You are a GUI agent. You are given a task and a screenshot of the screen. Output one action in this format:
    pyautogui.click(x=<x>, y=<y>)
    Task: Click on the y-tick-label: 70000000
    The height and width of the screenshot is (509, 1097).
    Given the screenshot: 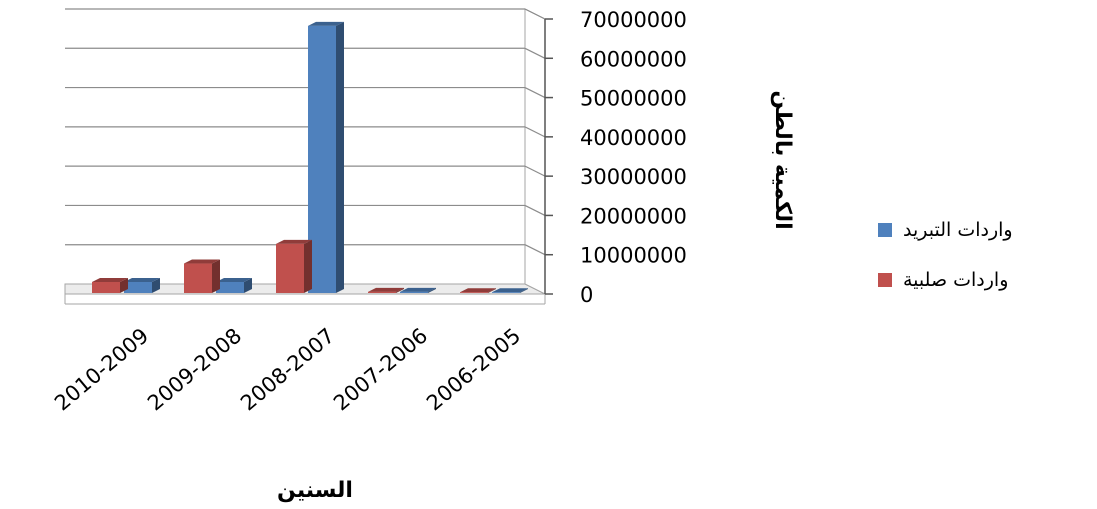 What is the action you would take?
    pyautogui.click(x=633, y=20)
    